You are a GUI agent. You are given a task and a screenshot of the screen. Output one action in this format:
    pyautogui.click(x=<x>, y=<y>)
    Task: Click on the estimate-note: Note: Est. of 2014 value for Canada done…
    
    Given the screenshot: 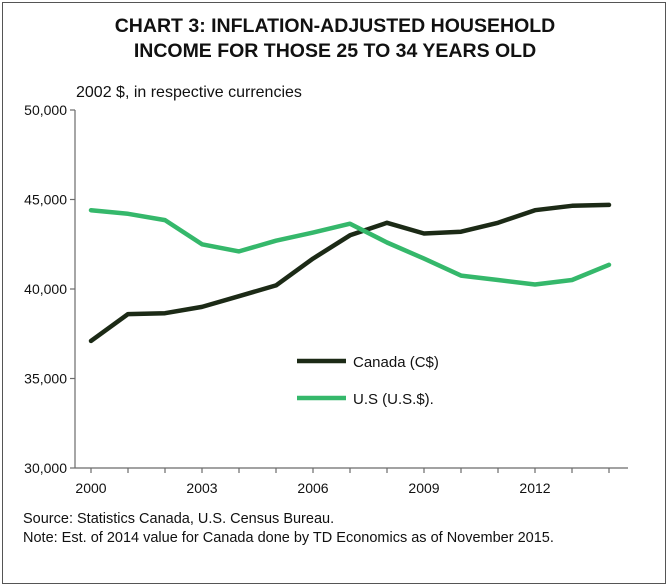 What is the action you would take?
    pyautogui.click(x=288, y=538)
    